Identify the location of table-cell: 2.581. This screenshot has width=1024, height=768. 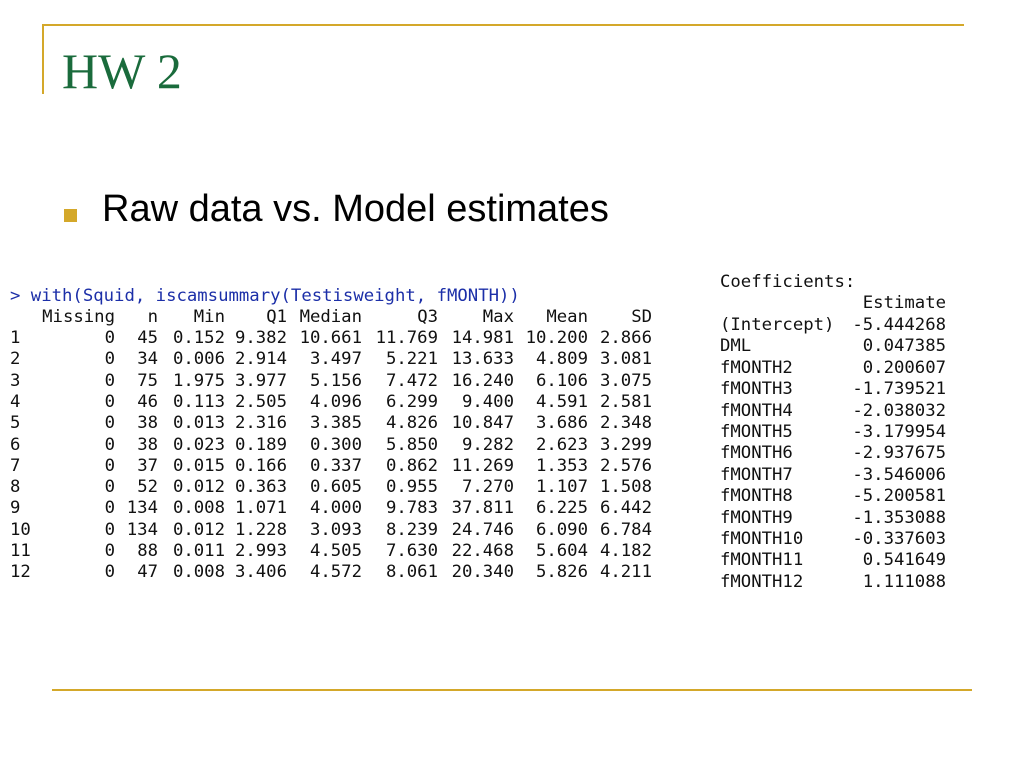
(625, 401).